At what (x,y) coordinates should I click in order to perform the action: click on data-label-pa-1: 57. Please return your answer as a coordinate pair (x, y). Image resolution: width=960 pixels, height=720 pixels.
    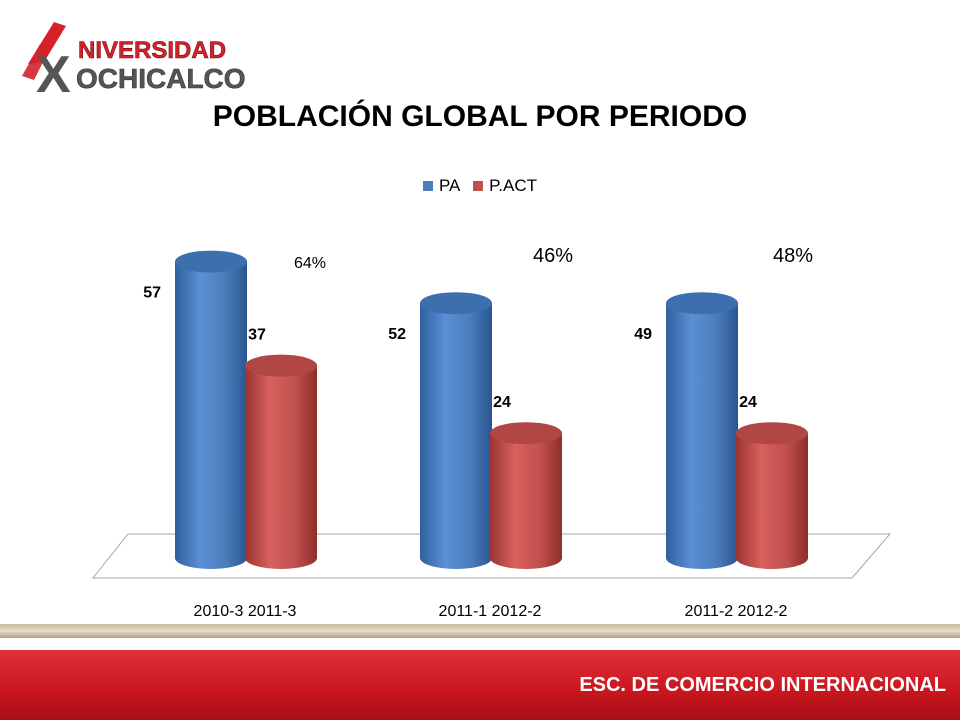
    Looking at the image, I should click on (152, 293).